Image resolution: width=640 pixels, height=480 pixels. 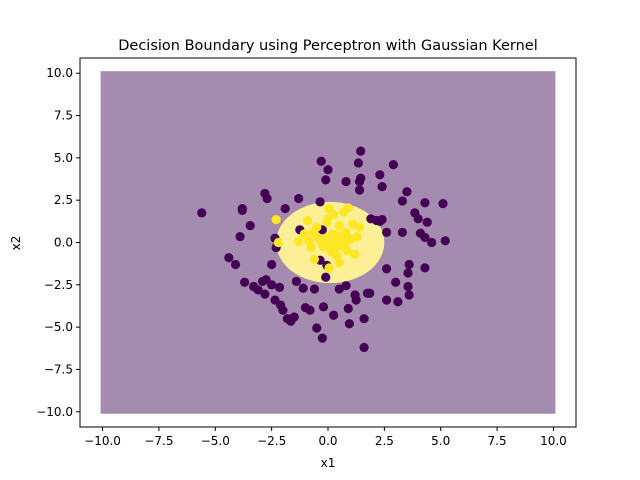 What do you see at coordinates (63, 158) in the screenshot?
I see `y-tick-label: 5.0` at bounding box center [63, 158].